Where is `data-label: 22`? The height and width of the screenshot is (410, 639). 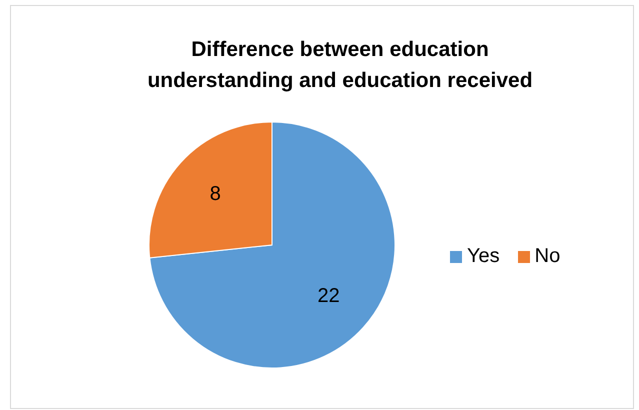 data-label: 22 is located at coordinates (329, 296).